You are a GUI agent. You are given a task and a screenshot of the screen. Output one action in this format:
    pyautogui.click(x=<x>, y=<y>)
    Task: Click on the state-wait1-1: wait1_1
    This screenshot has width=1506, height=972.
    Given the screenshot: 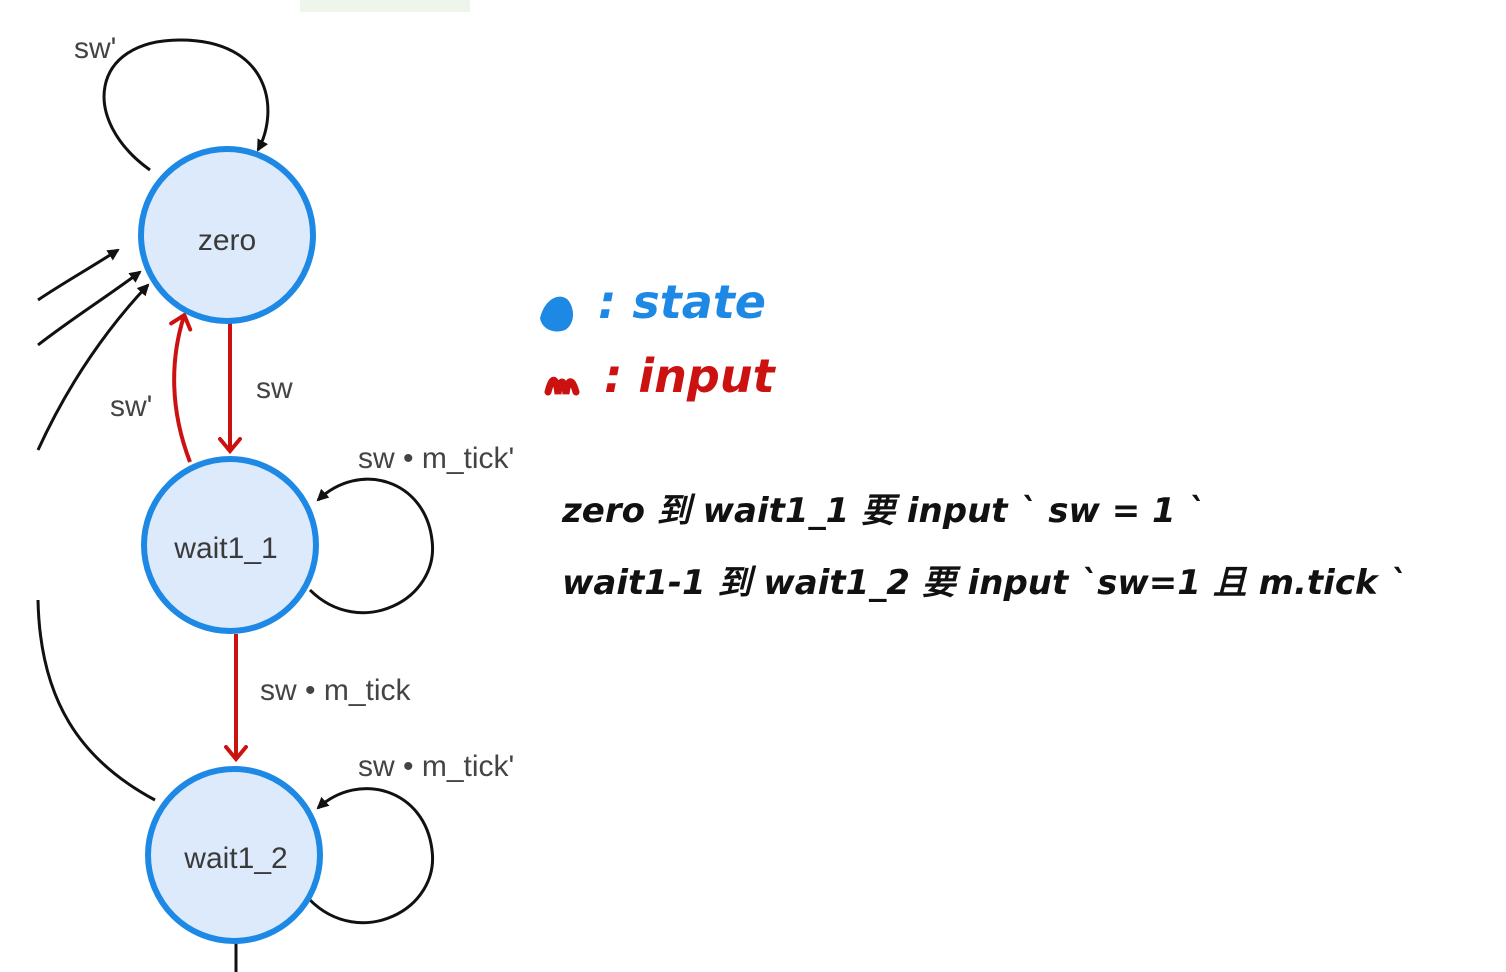 What is the action you would take?
    pyautogui.click(x=230, y=545)
    